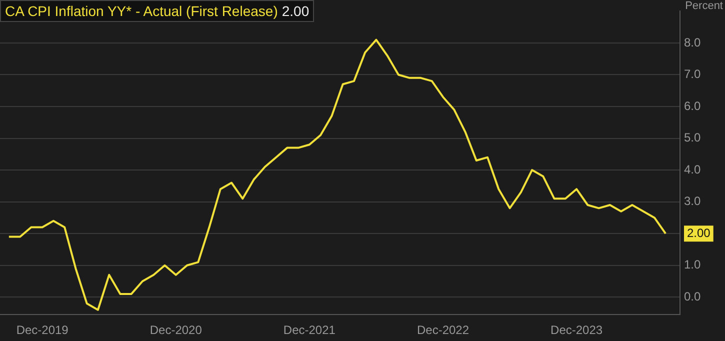 The image size is (725, 341). What do you see at coordinates (693, 265) in the screenshot?
I see `y-tick-label: 1.0` at bounding box center [693, 265].